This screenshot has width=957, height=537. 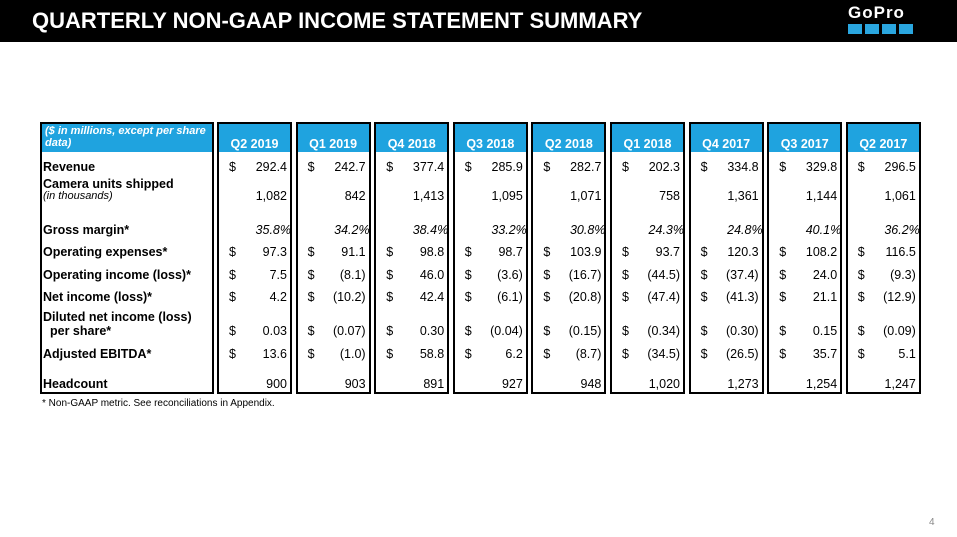 I want to click on cell-value: 296.5, so click(x=900, y=167).